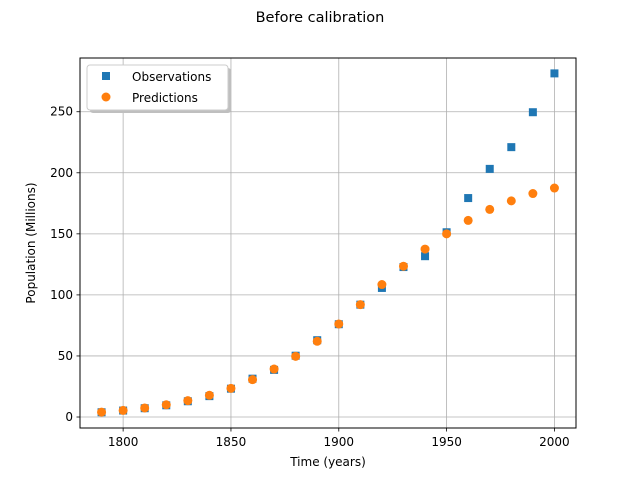 The width and height of the screenshot is (640, 480). Describe the element at coordinates (31, 242) in the screenshot. I see `y-axis-label: Population (Millions)` at that location.